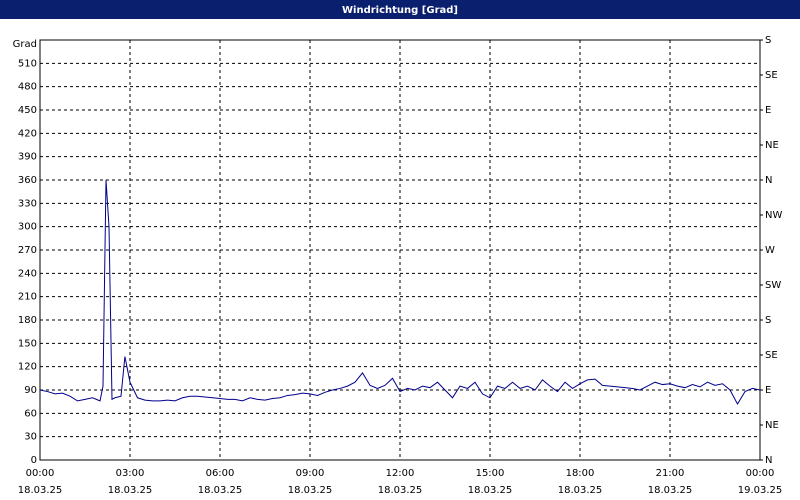  I want to click on y-tick-label: 300, so click(27, 227).